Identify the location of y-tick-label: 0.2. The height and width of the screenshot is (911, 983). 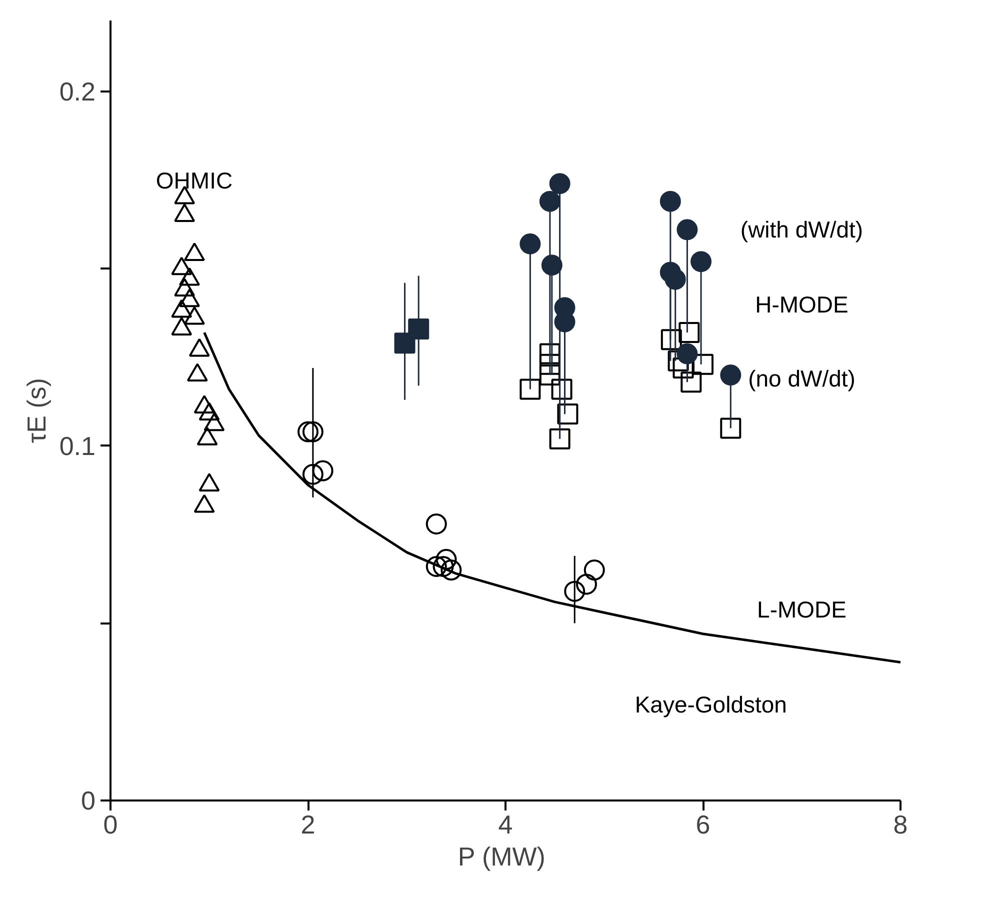
(77, 91).